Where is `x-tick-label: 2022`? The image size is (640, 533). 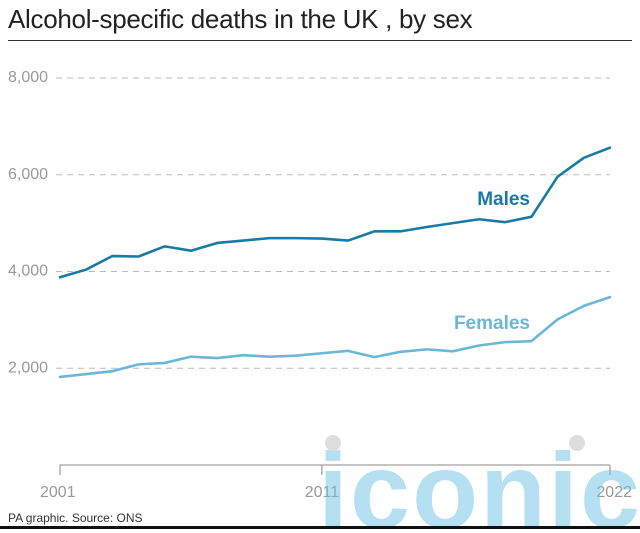
x-tick-label: 2022 is located at coordinates (614, 492).